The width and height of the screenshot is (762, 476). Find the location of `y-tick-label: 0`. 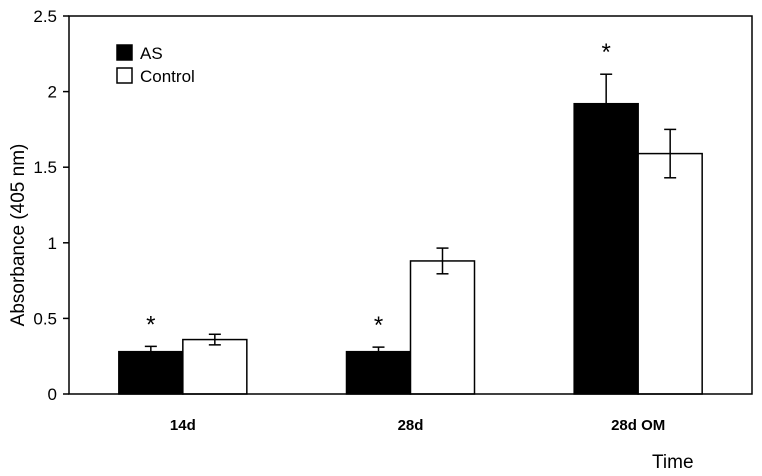

y-tick-label: 0 is located at coordinates (52, 394).